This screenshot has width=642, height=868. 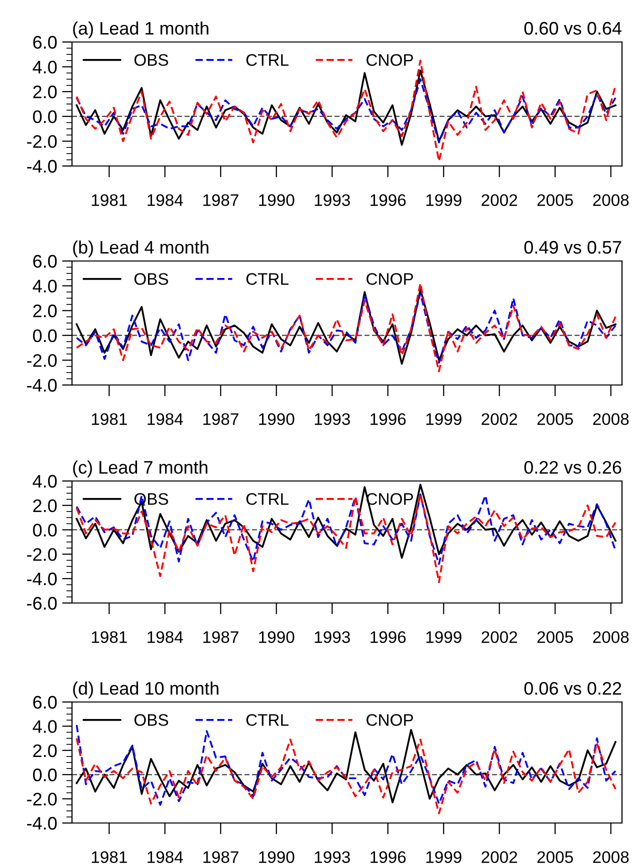 What do you see at coordinates (573, 467) in the screenshot?
I see `text: 0.22 vs 0.26` at bounding box center [573, 467].